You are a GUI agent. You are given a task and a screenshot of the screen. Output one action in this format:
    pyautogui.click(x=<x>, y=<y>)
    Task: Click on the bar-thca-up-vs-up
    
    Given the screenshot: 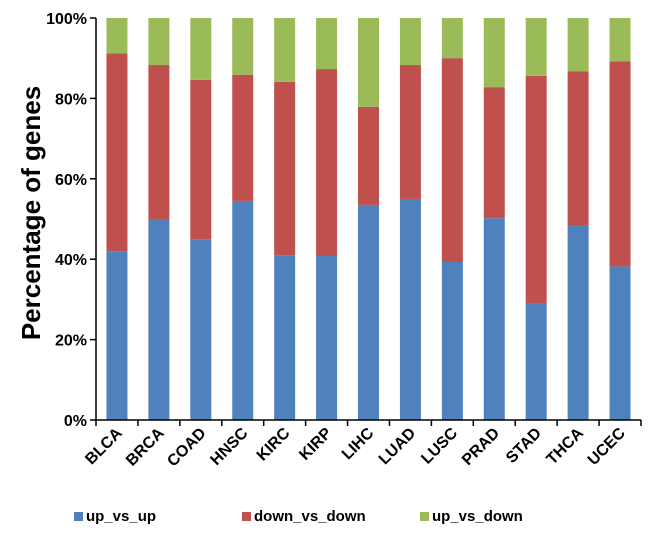 What is the action you would take?
    pyautogui.click(x=578, y=322)
    